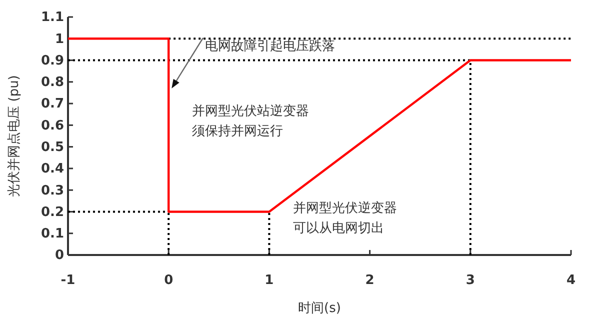  I want to click on y-tick-label: 0.6, so click(52, 126).